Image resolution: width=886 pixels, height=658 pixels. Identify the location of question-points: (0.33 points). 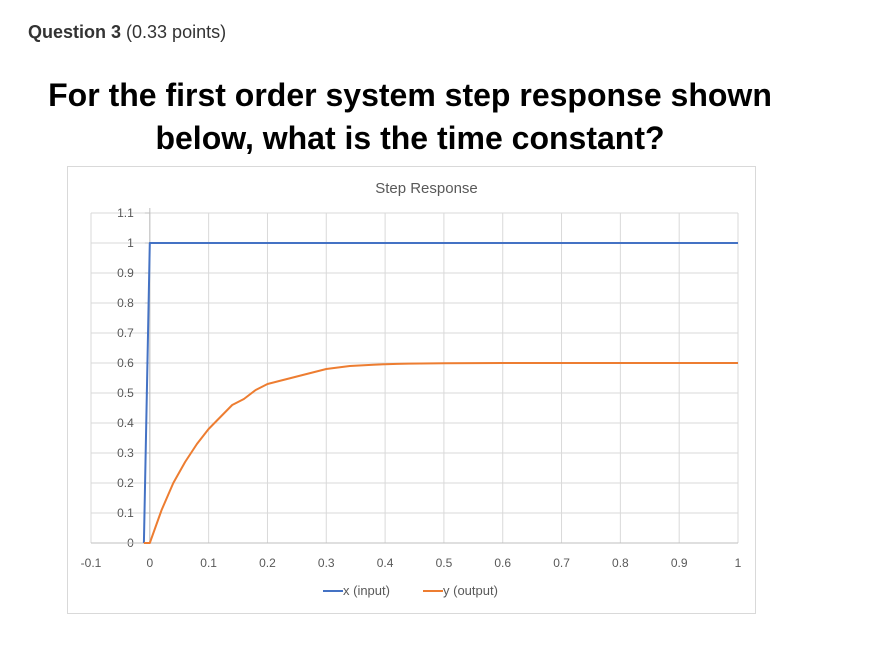
(176, 32).